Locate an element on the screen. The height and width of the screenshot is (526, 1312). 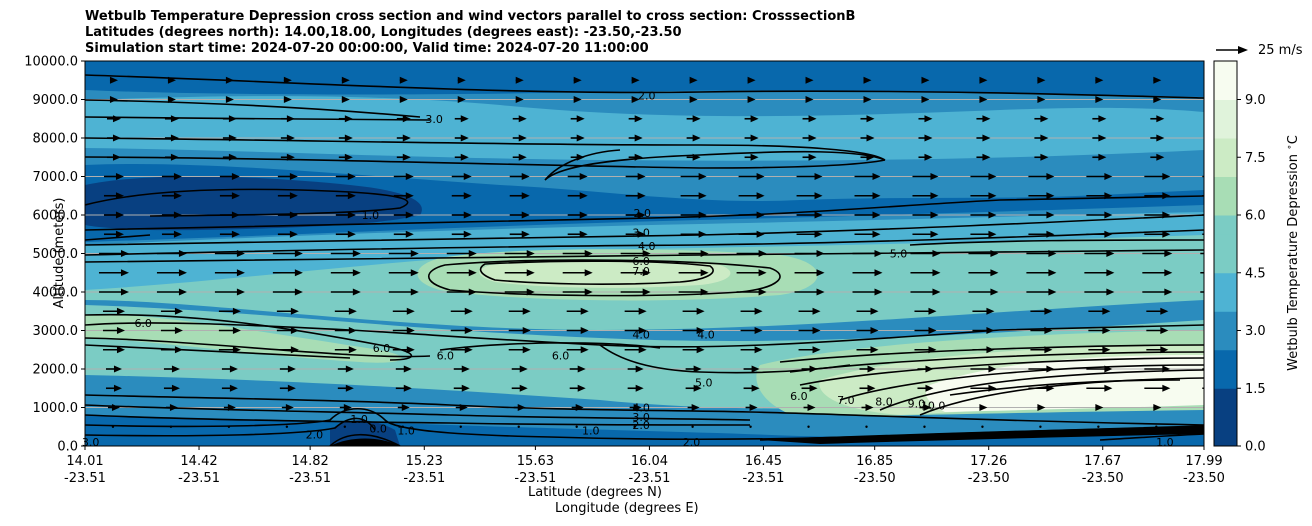
colorbar-tick-label: 9.0 is located at coordinates (1255, 100).